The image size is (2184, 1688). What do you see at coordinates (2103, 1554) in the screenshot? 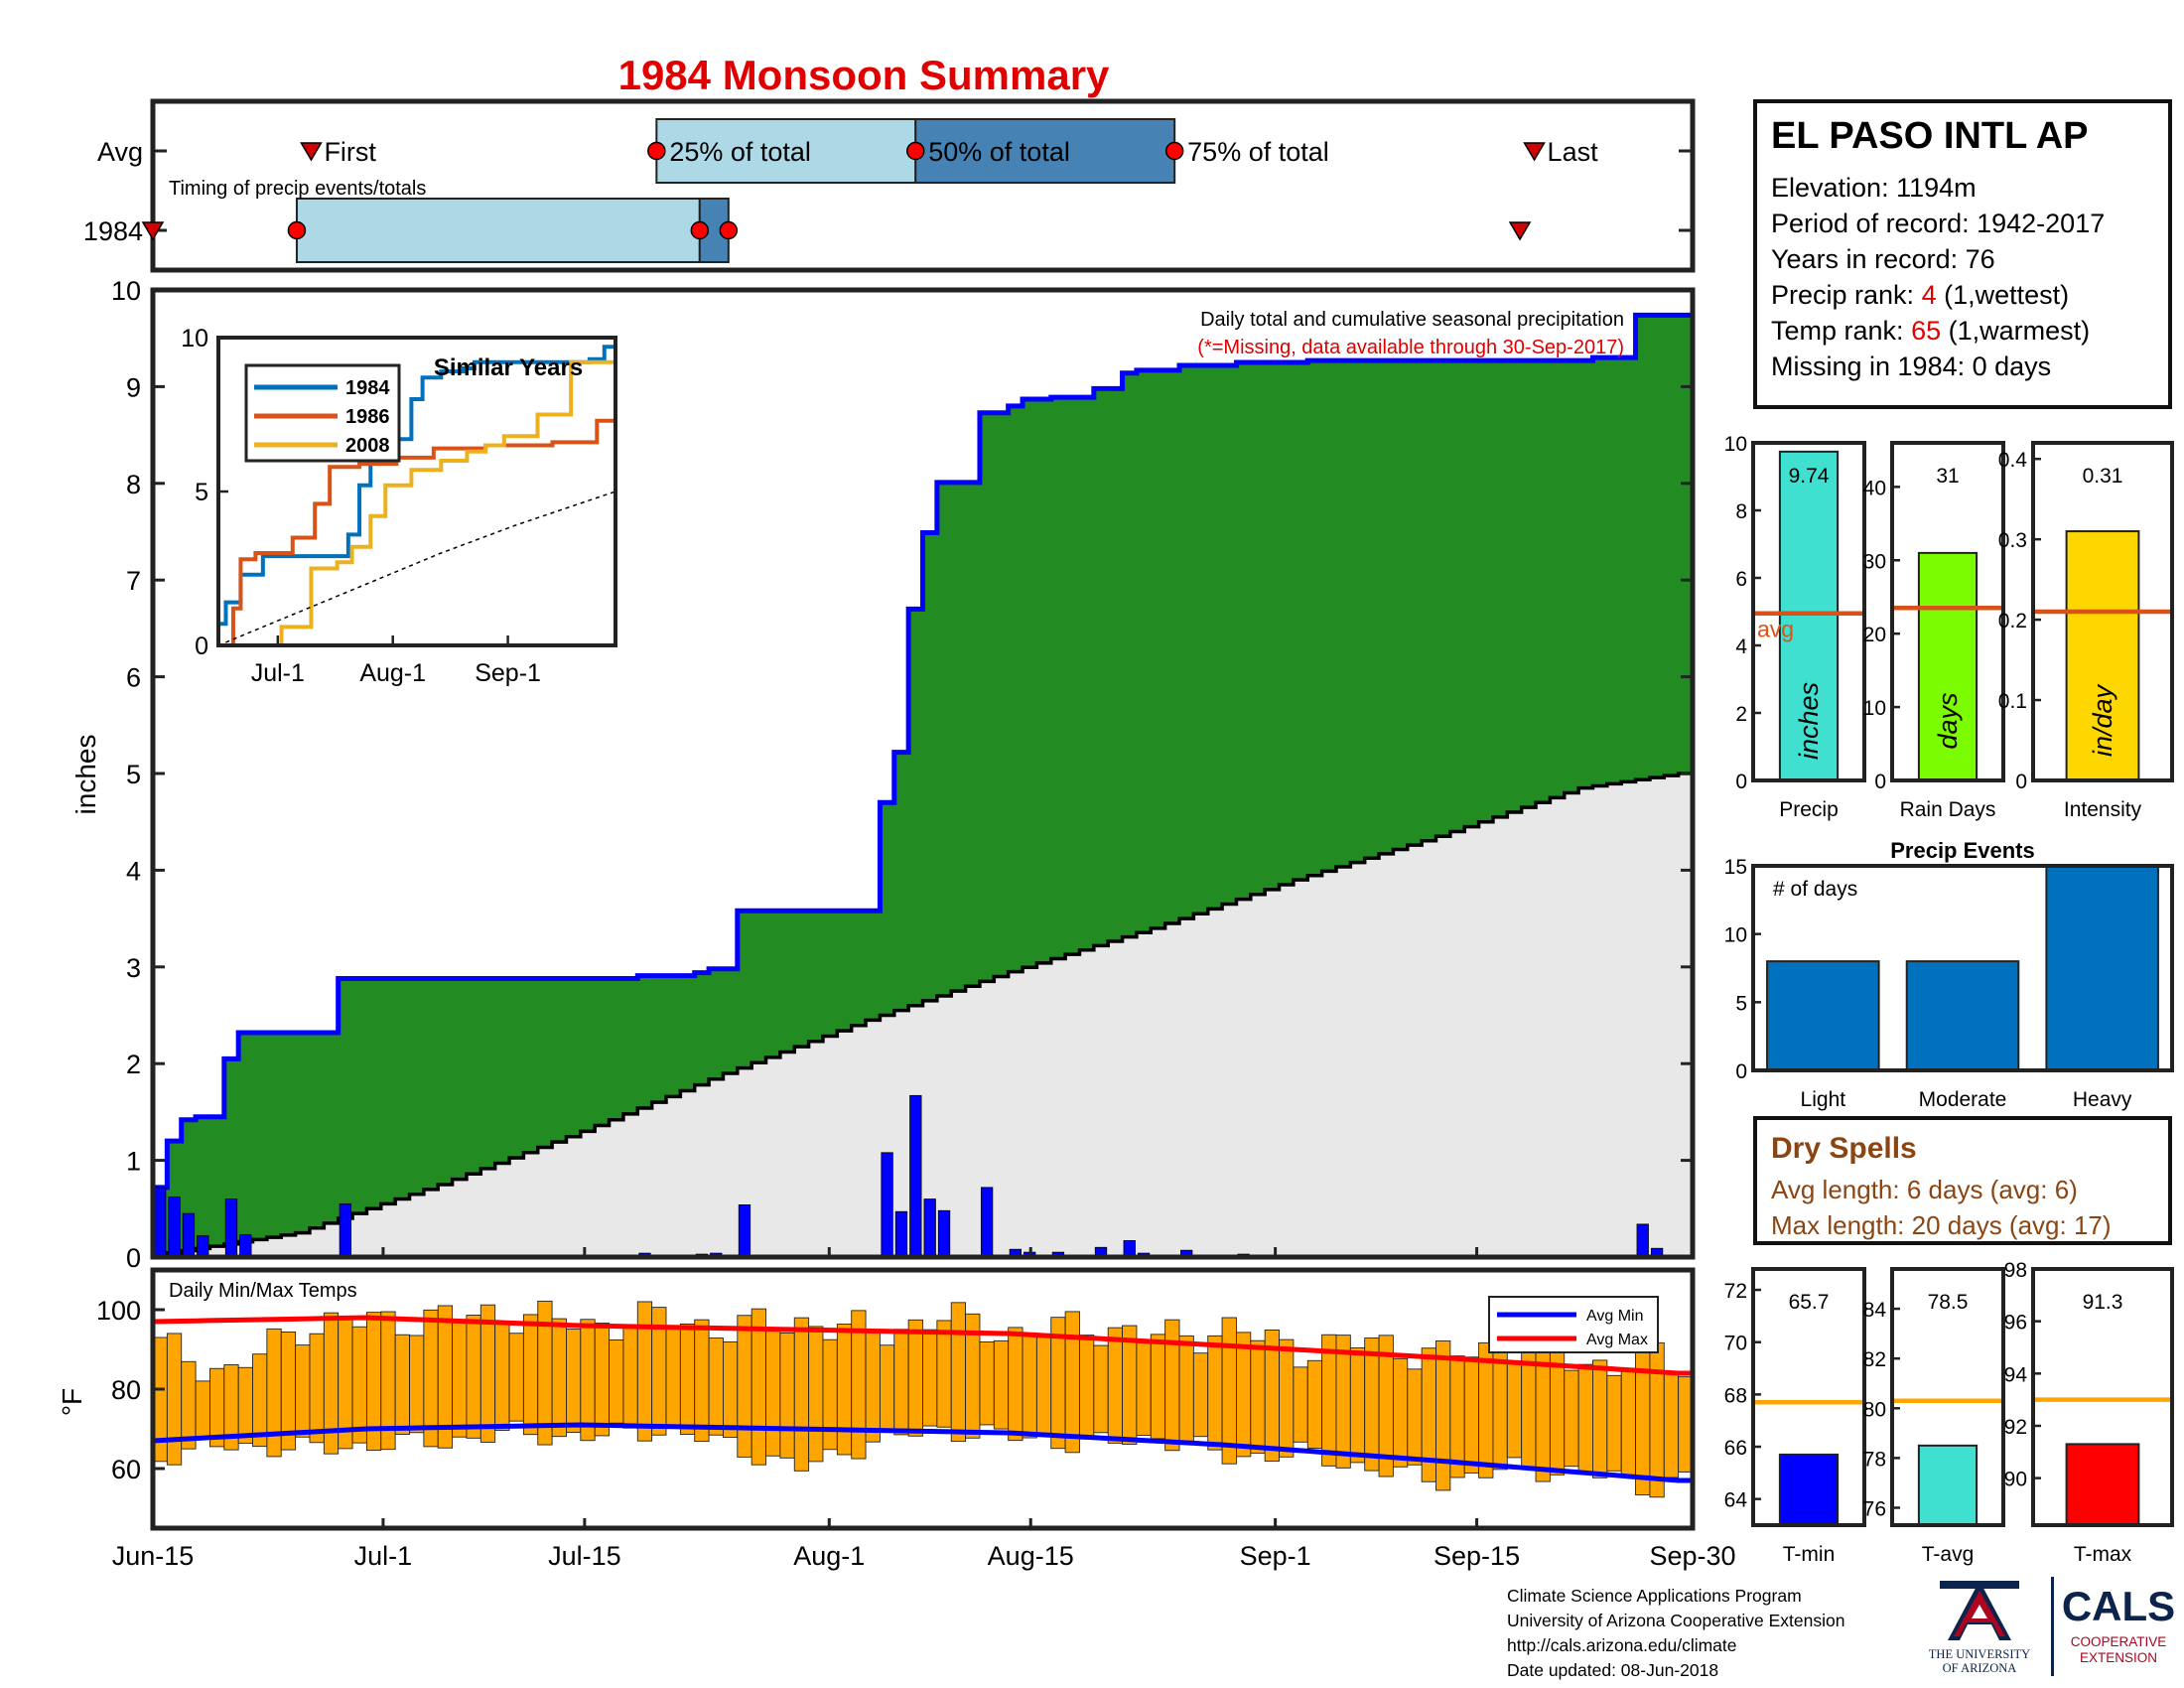
I see `t_max-category-label: T-max` at bounding box center [2103, 1554].